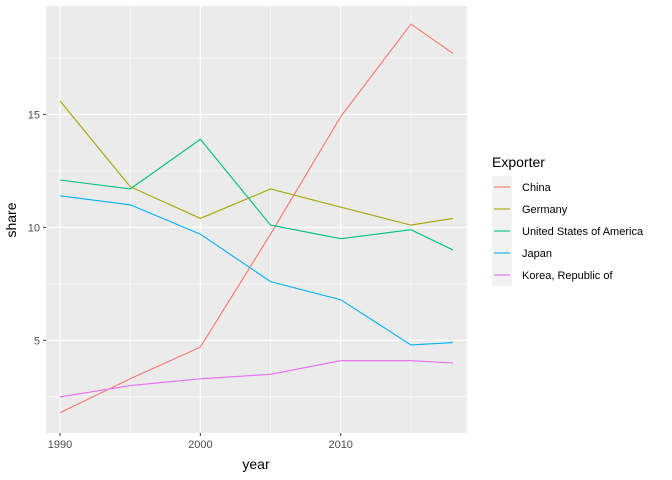  I want to click on x-tick-label: 2000, so click(200, 445).